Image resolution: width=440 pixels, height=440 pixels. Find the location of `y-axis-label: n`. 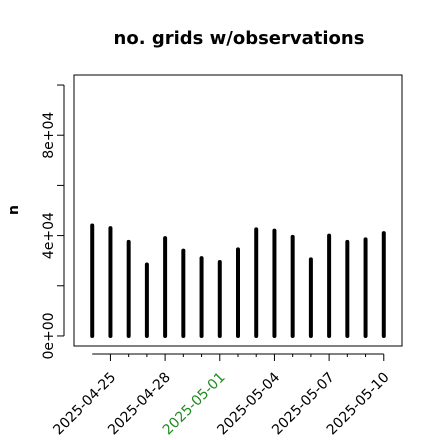

y-axis-label: n is located at coordinates (14, 210).